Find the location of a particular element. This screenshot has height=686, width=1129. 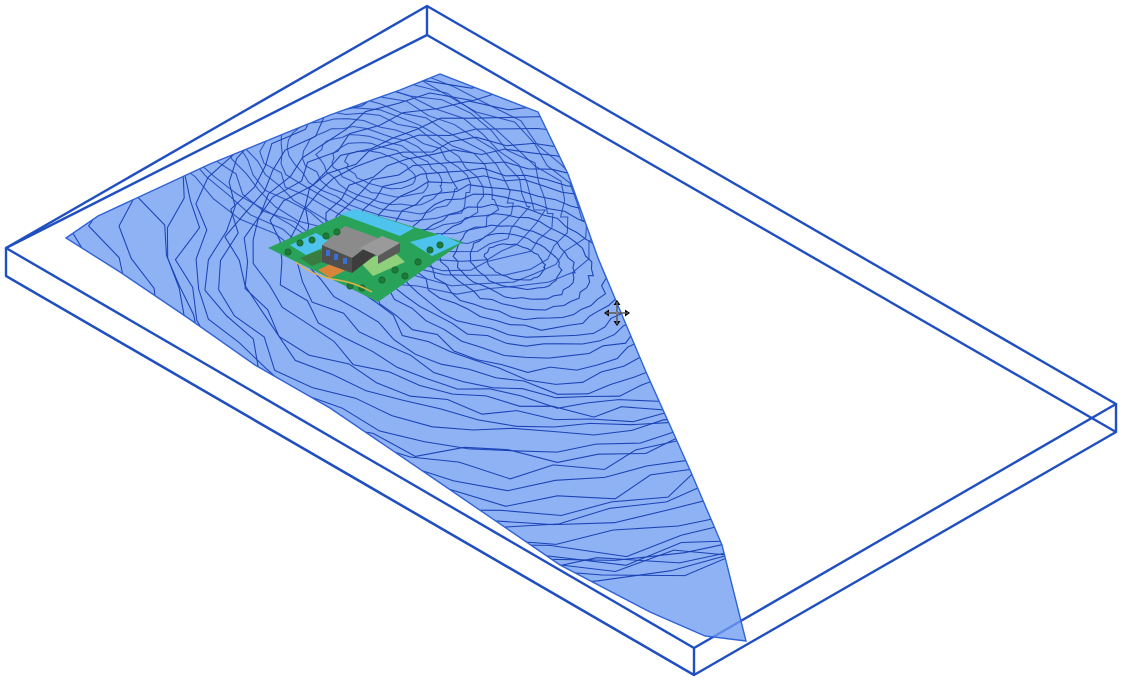

building-wing-roof is located at coordinates (380, 246).